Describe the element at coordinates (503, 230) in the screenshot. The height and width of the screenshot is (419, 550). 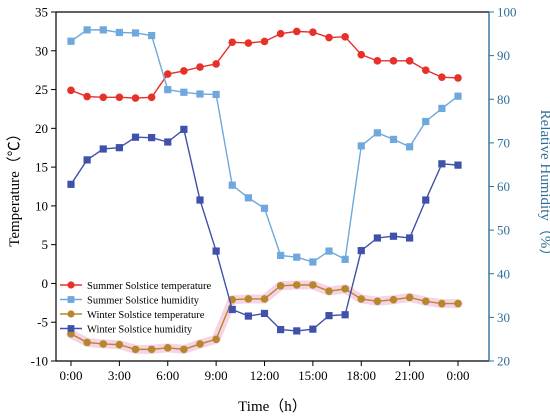
I see `y2-tick-label: 50` at that location.